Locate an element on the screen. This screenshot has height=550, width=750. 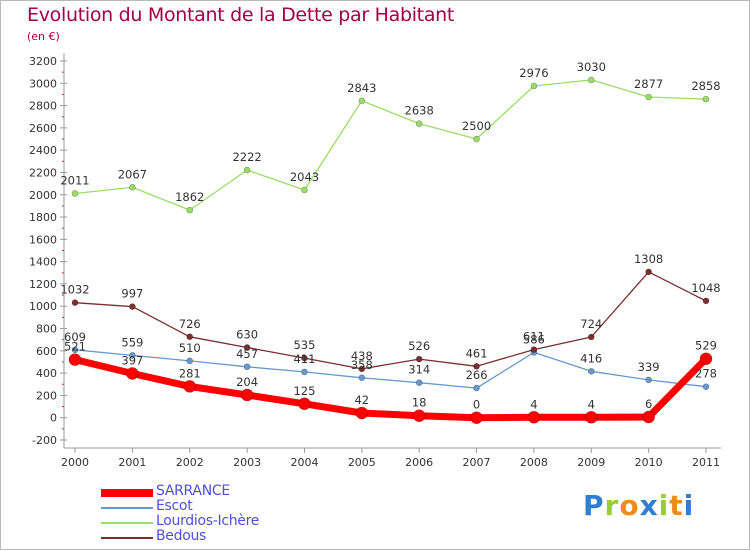
legend-label: Bedous is located at coordinates (181, 536).